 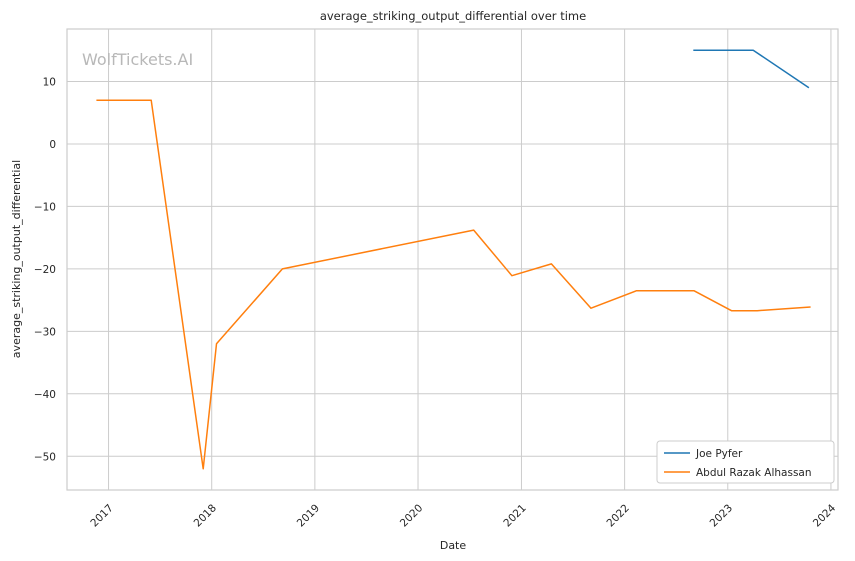 What do you see at coordinates (16, 259) in the screenshot?
I see `y-axis-label: average_striking_output_differential` at bounding box center [16, 259].